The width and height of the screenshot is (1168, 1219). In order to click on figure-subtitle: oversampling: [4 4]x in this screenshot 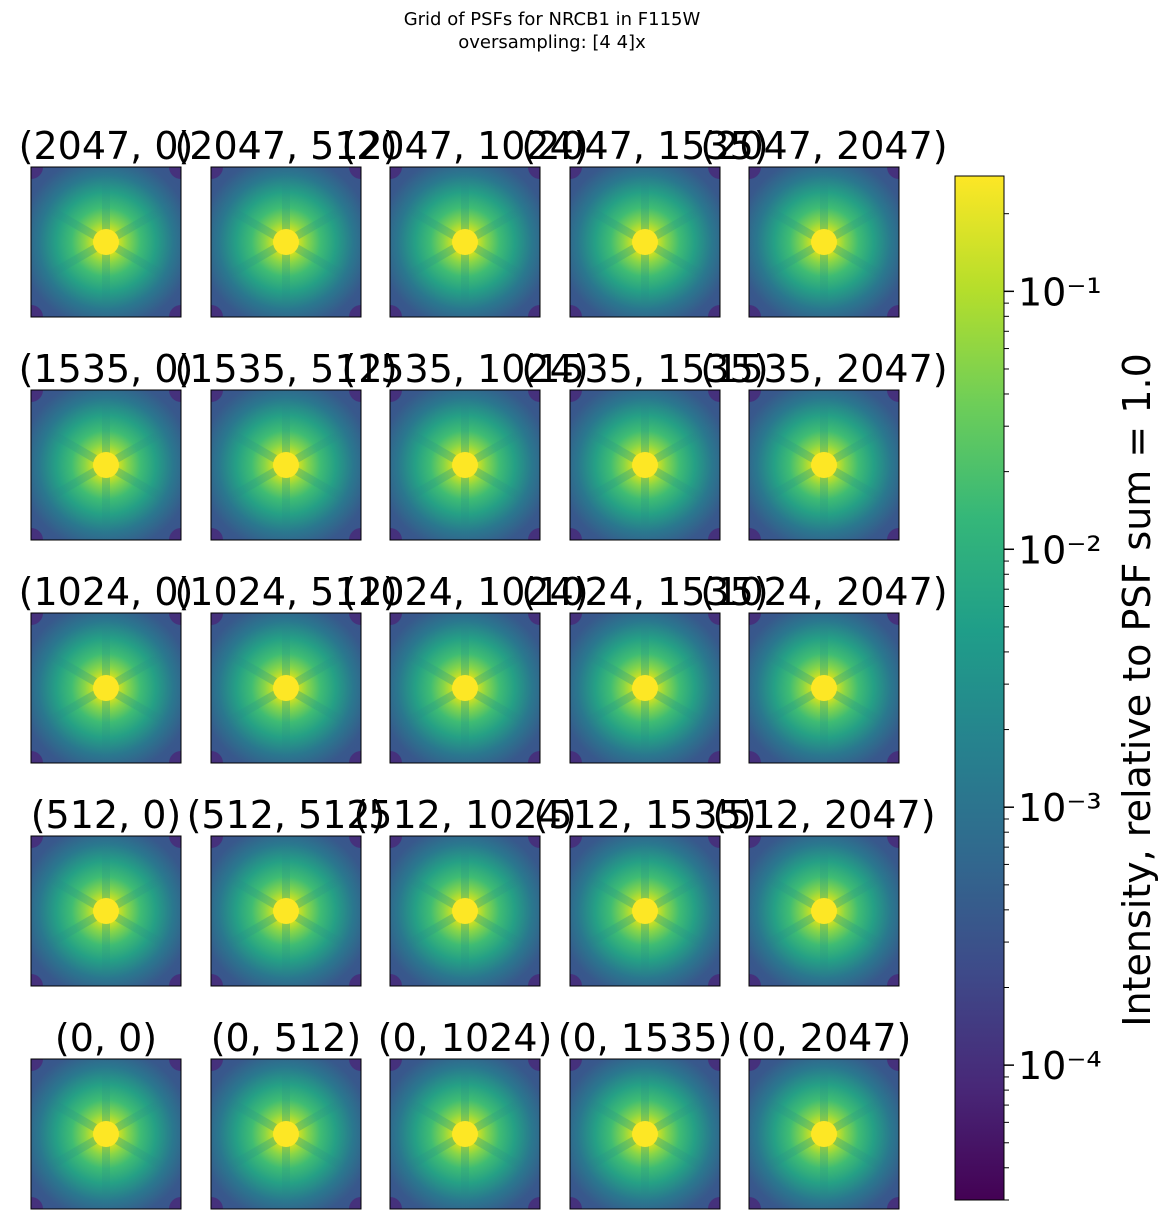, I will do `click(552, 42)`.